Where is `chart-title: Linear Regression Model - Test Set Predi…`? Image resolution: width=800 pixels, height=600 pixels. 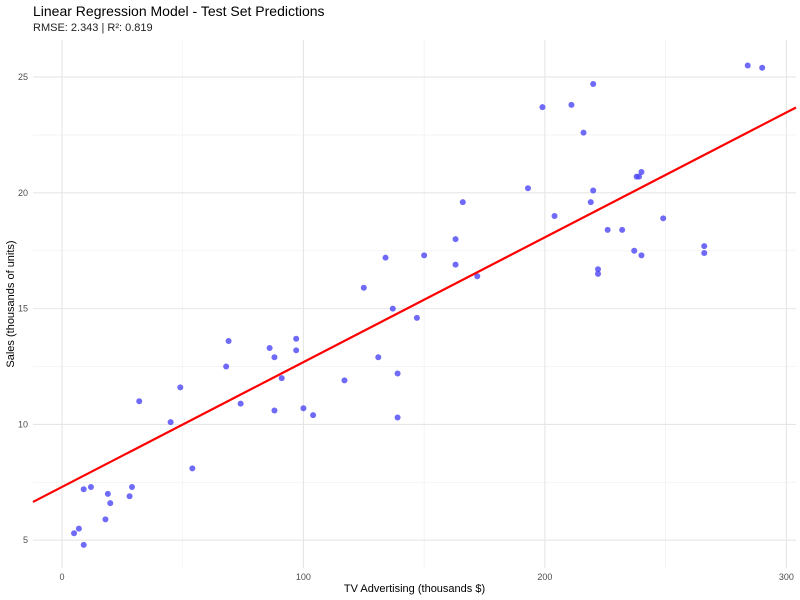 chart-title: Linear Regression Model - Test Set Predi… is located at coordinates (179, 11).